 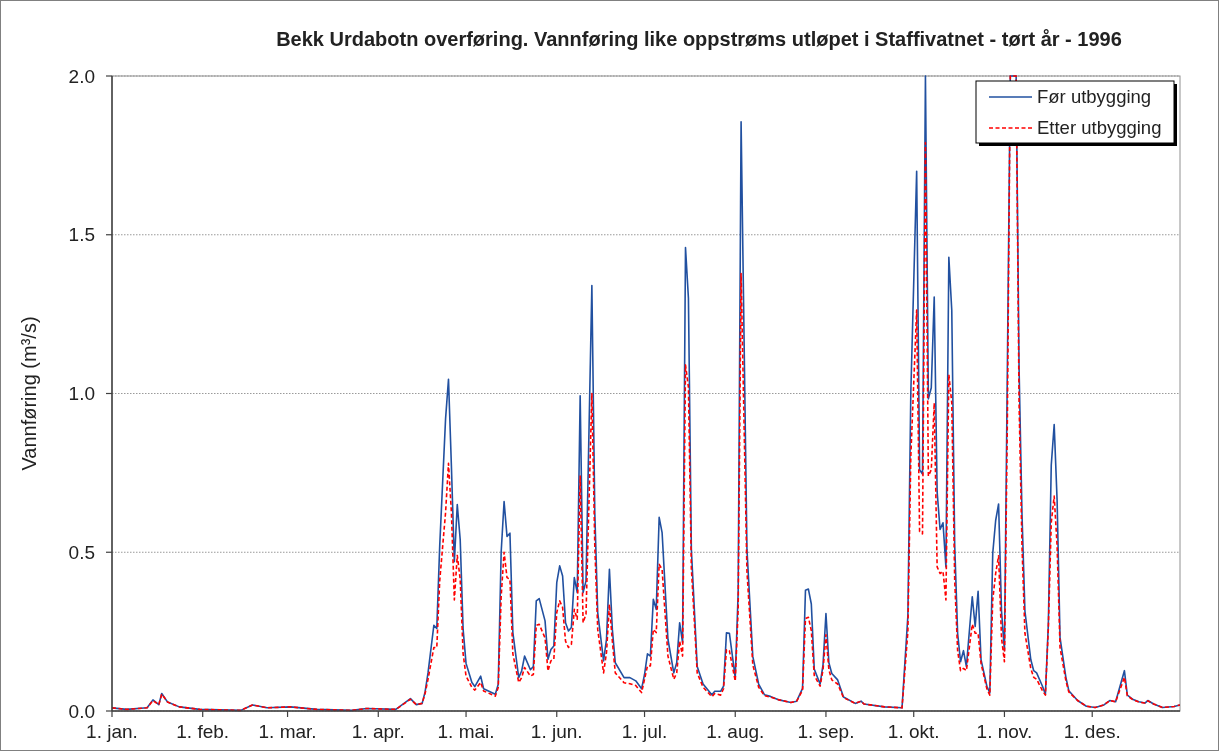 What do you see at coordinates (466, 731) in the screenshot?
I see `x-tick-label: 1. mai.` at bounding box center [466, 731].